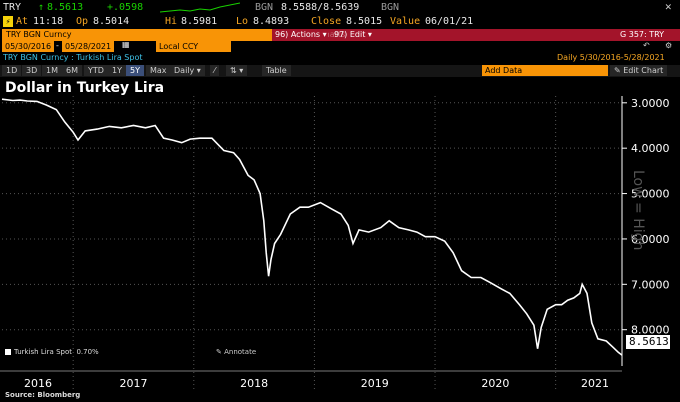 The image size is (680, 402). What do you see at coordinates (320, 7) in the screenshot?
I see `bid-ask: 8.5588/8.5639` at bounding box center [320, 7].